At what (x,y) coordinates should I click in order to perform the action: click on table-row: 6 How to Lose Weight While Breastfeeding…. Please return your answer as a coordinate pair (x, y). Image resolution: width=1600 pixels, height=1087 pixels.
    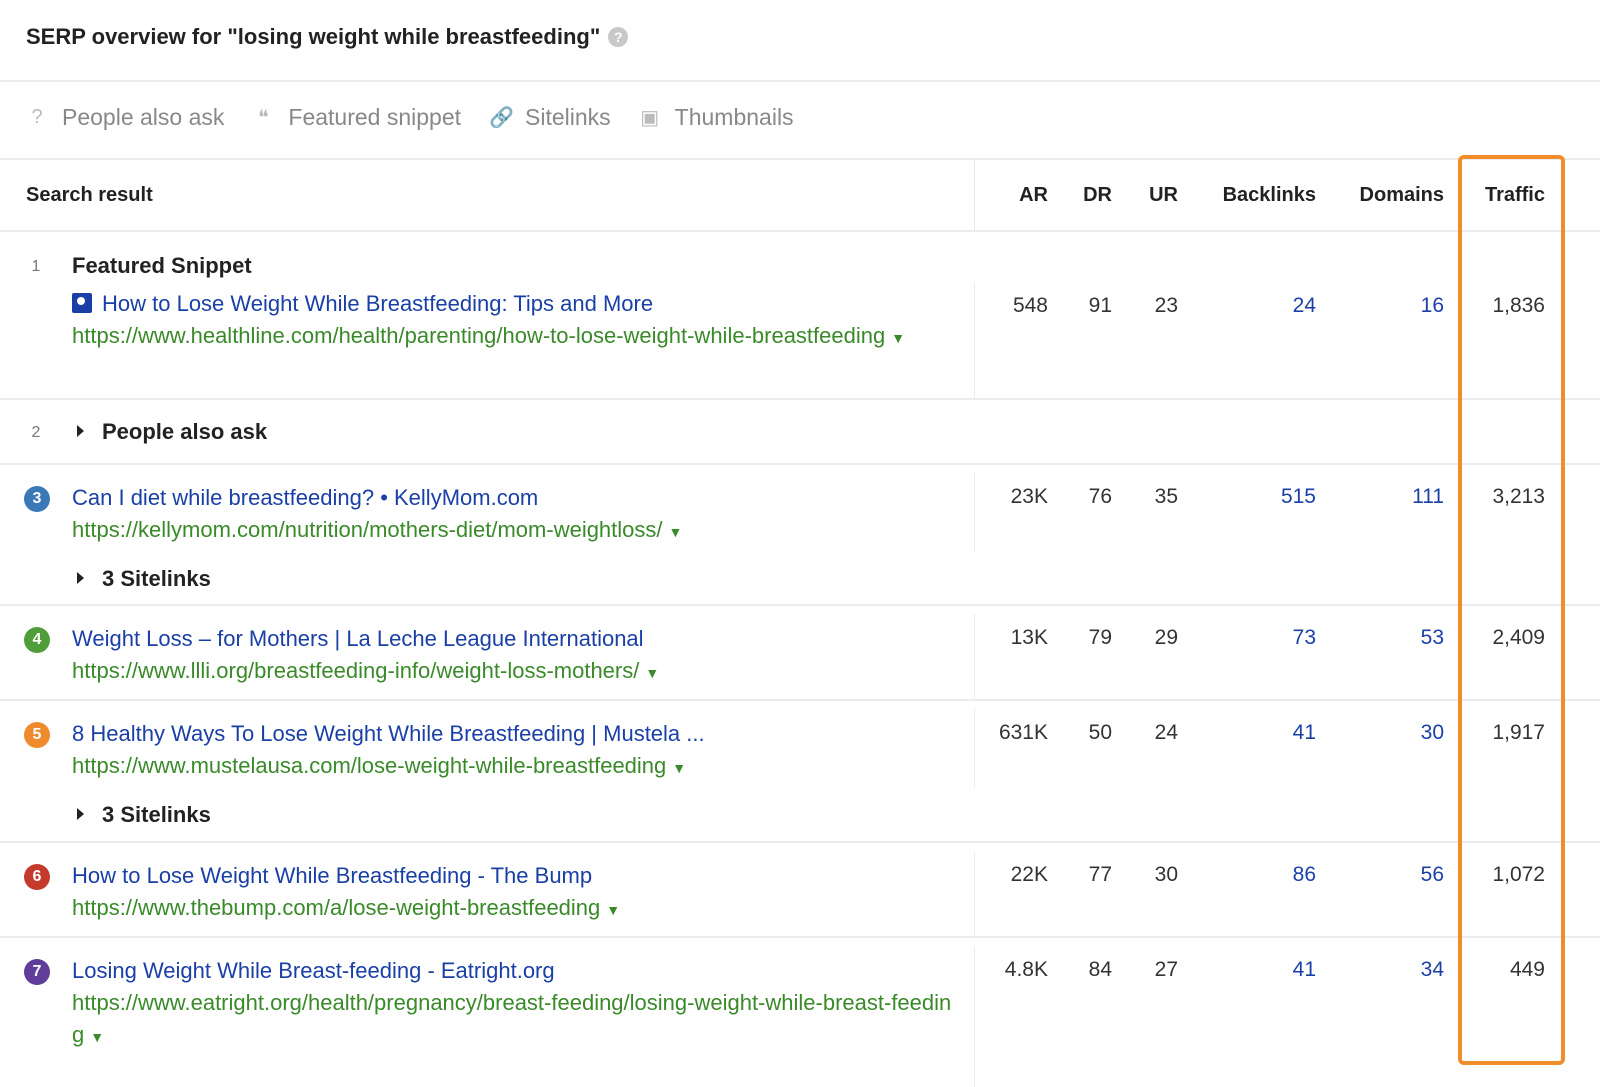
    Looking at the image, I should click on (800, 889).